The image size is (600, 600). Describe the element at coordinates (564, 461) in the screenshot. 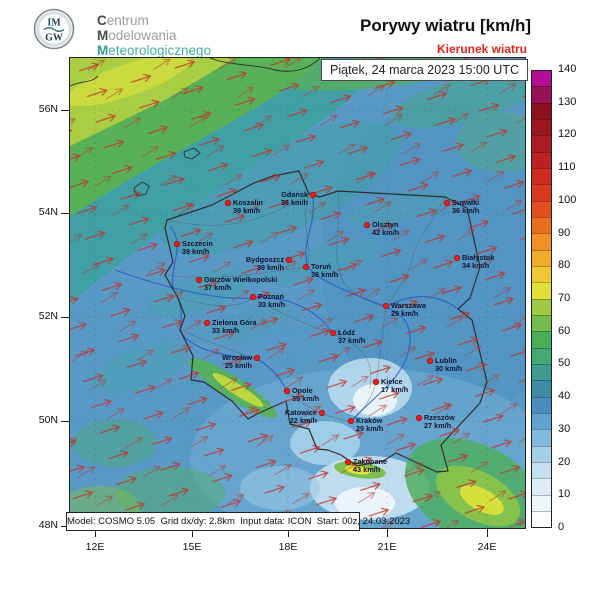

I see `colorbar-label: 20` at that location.